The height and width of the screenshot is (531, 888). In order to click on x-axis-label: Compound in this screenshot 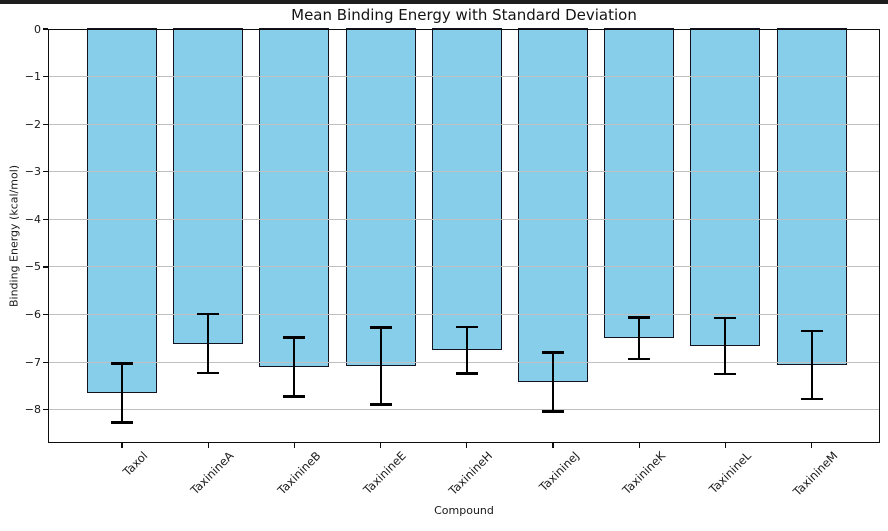, I will do `click(464, 510)`.